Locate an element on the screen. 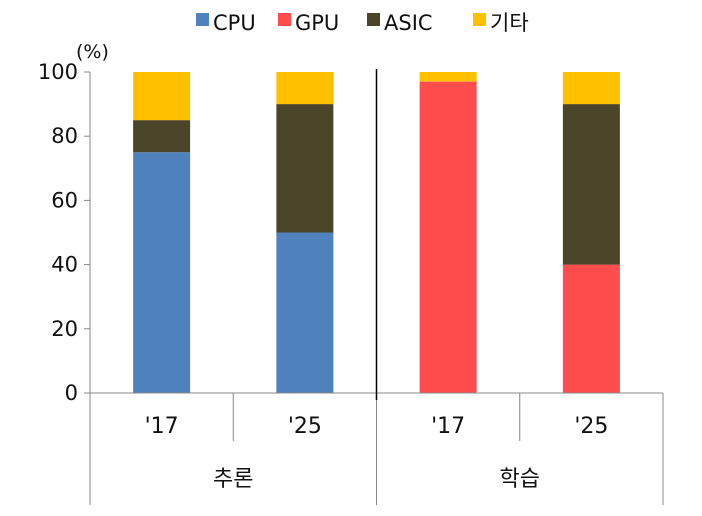 The height and width of the screenshot is (516, 702). legend-label: GPU is located at coordinates (317, 23).